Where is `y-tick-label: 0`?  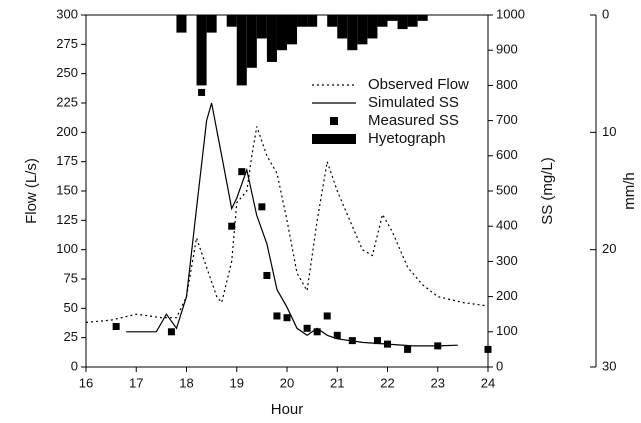 y-tick-label: 0 is located at coordinates (74, 365).